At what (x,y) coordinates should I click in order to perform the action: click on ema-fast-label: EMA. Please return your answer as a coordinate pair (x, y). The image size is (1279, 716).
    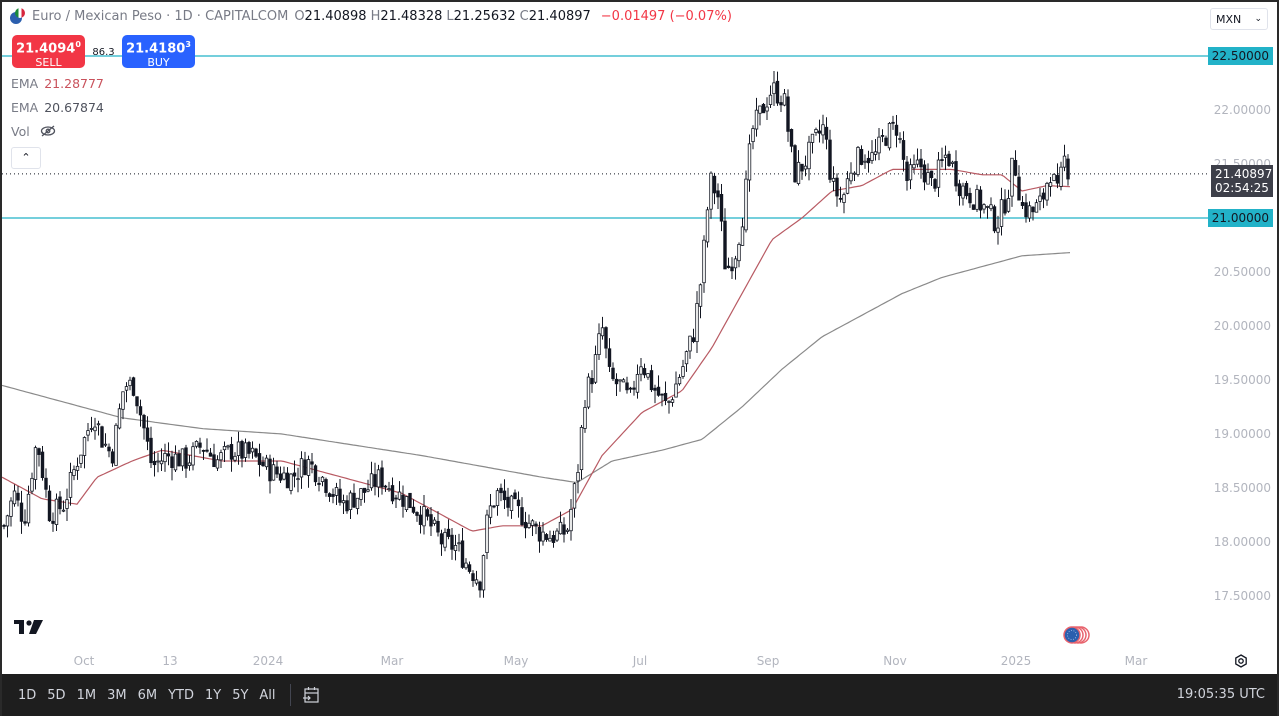
    Looking at the image, I should click on (25, 83).